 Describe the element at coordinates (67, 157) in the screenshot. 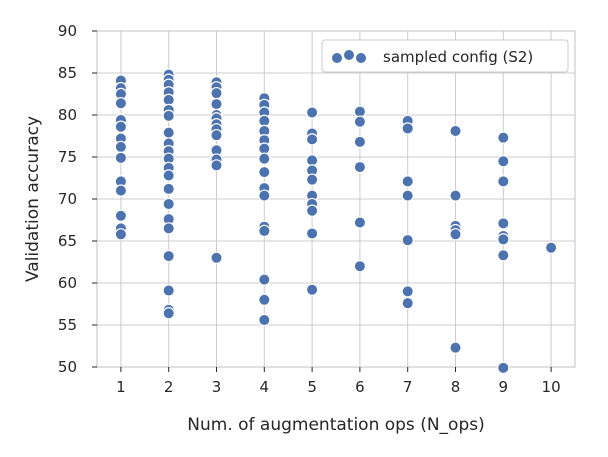

I see `y-tick-label: 75` at that location.